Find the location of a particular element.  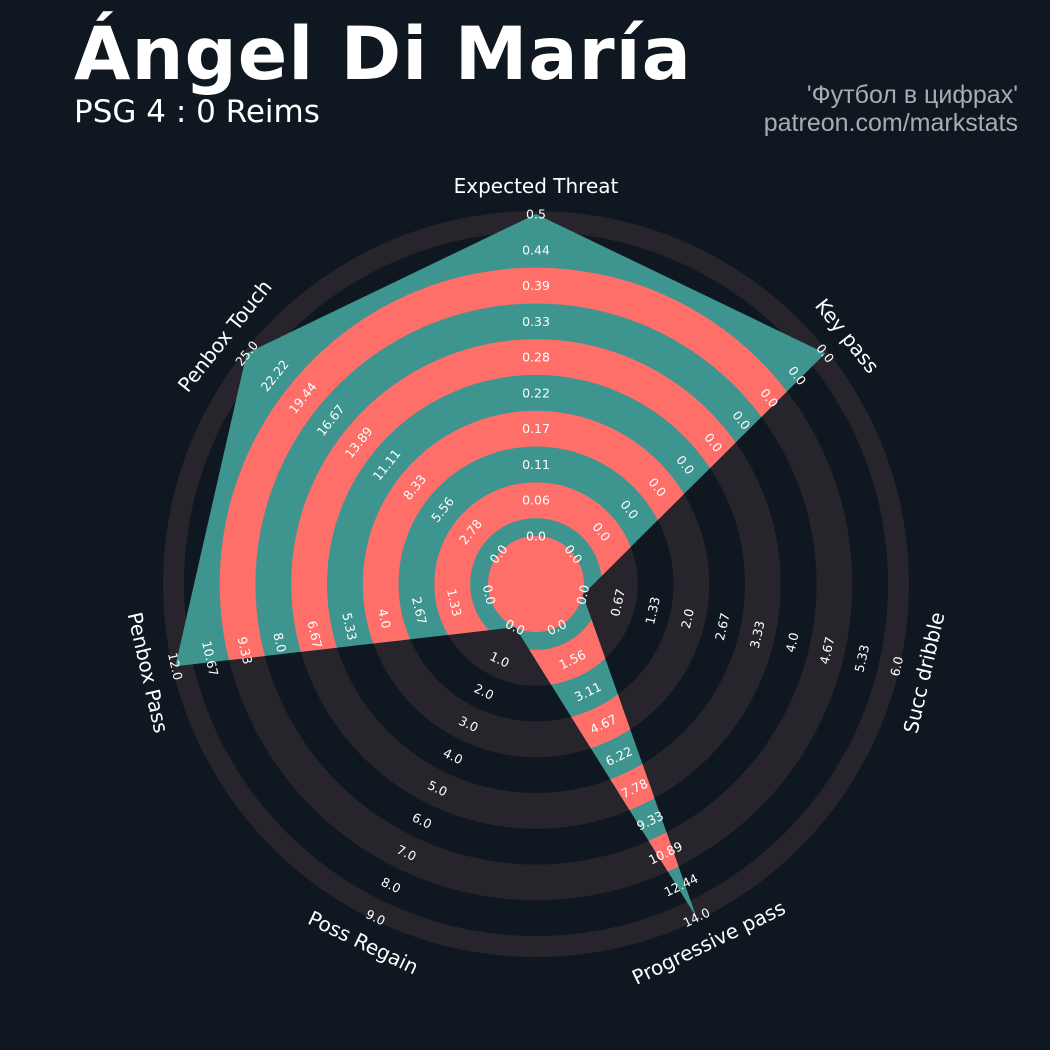

tick-label: 6.67 is located at coordinates (314, 634).